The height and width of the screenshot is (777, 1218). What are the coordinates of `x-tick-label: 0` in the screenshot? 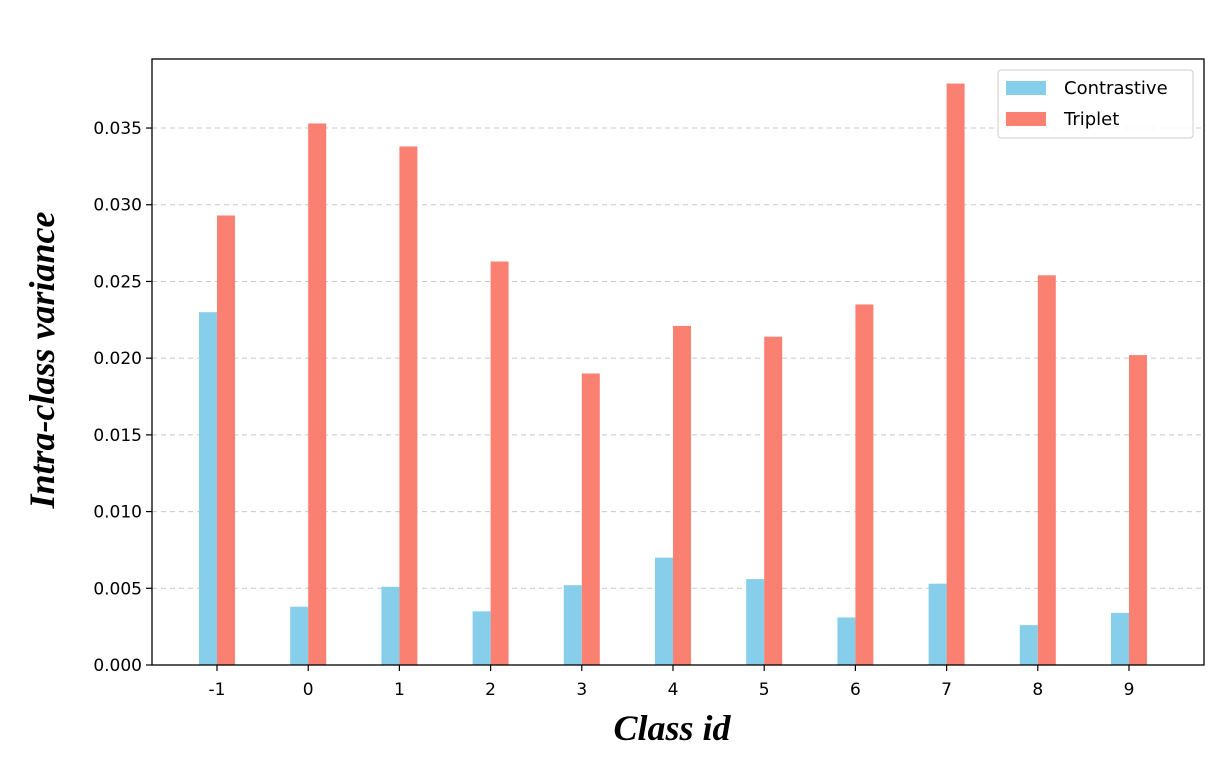 It's located at (308, 690).